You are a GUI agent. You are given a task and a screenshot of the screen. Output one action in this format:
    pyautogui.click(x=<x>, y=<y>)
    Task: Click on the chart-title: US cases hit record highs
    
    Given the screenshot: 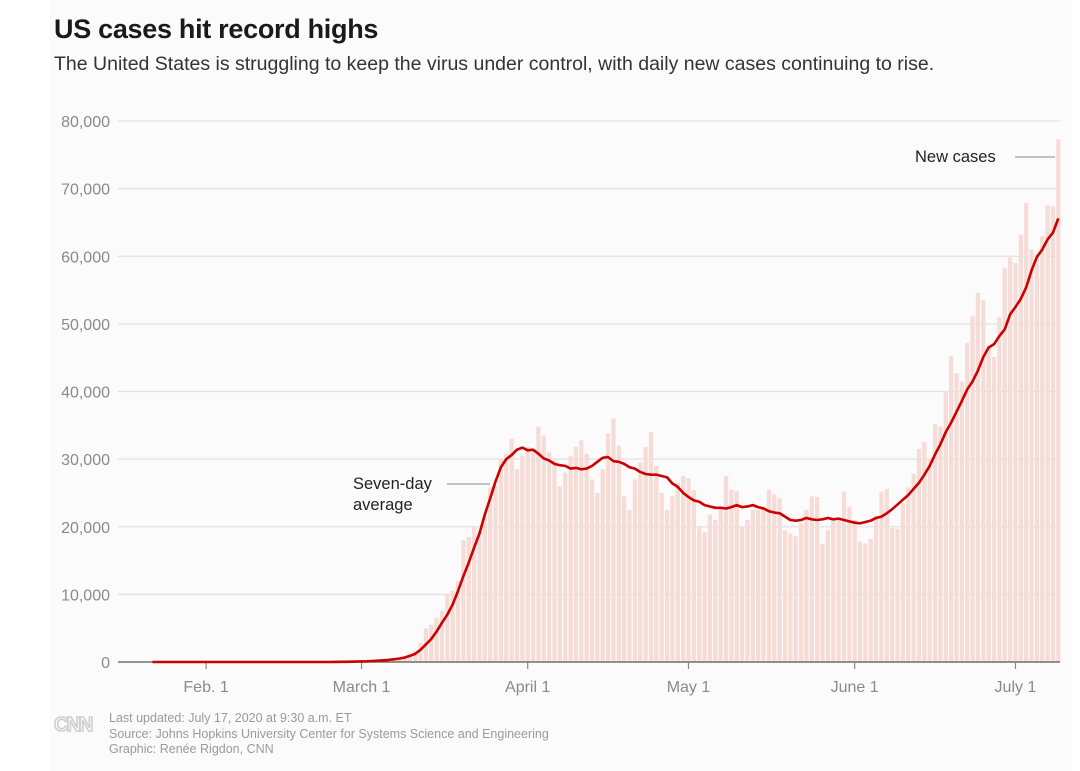 What is the action you would take?
    pyautogui.click(x=216, y=29)
    